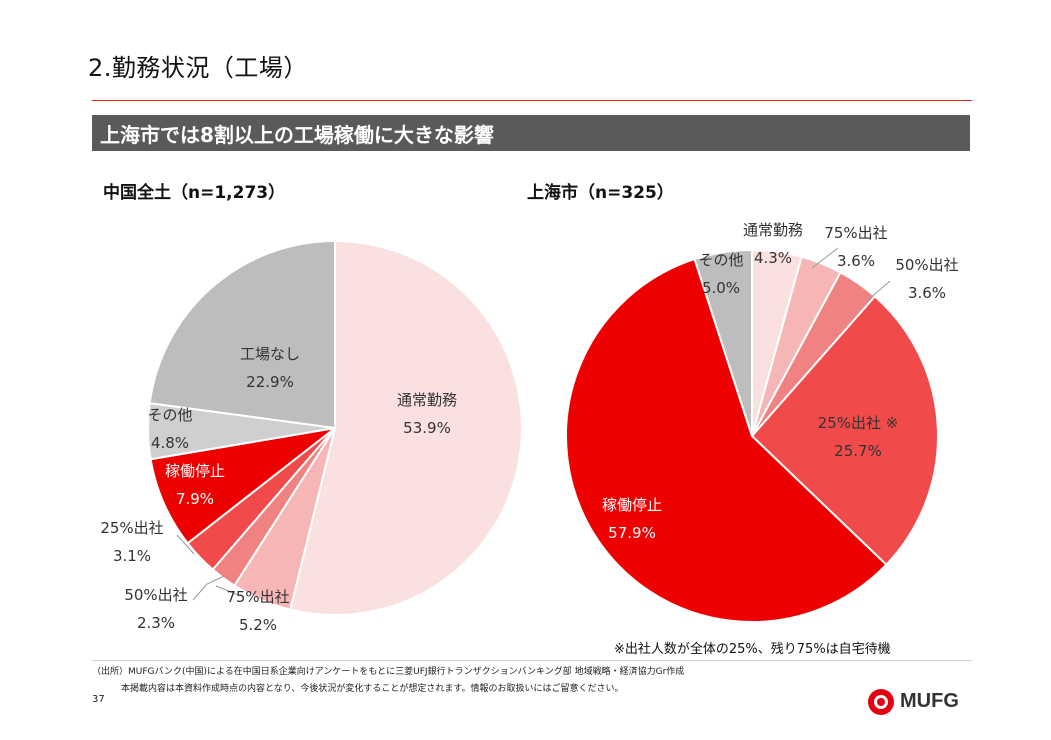 The height and width of the screenshot is (740, 1051). Describe the element at coordinates (270, 354) in the screenshot. I see `slice-label: 工場なし` at that location.